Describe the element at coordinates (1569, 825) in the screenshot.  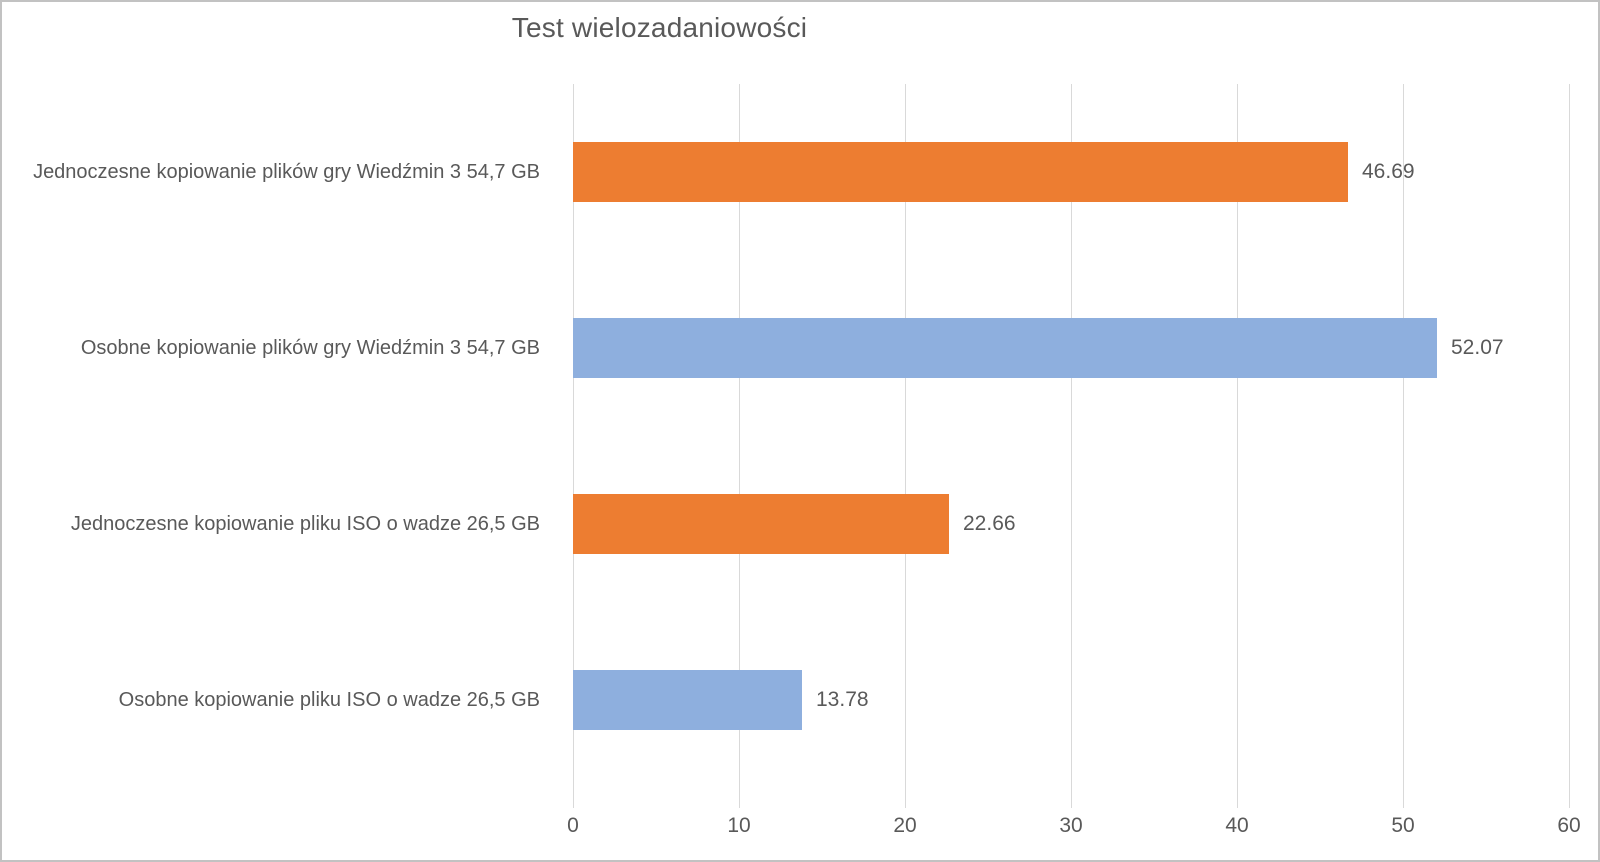
I see `x-tick-label: 60` at that location.